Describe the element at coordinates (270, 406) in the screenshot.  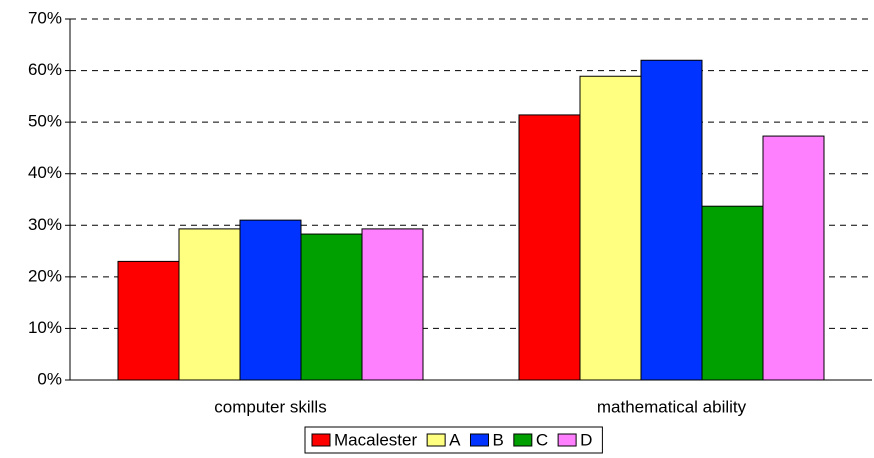
I see `x-tick-label: computer skills` at that location.